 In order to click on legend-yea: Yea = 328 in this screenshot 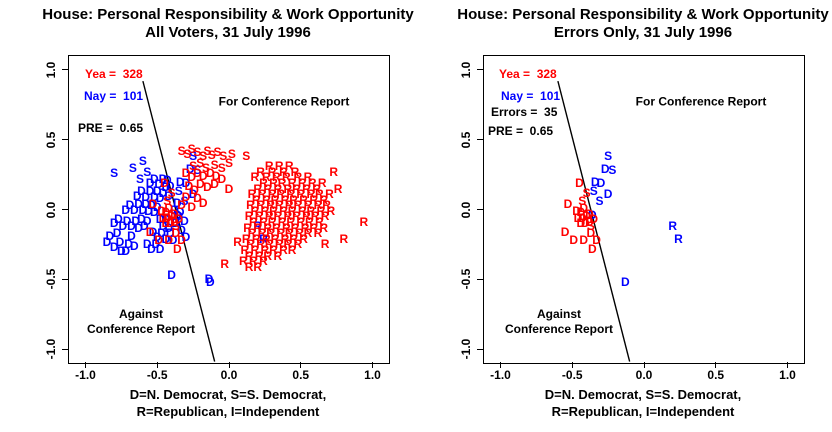, I will do `click(528, 74)`.